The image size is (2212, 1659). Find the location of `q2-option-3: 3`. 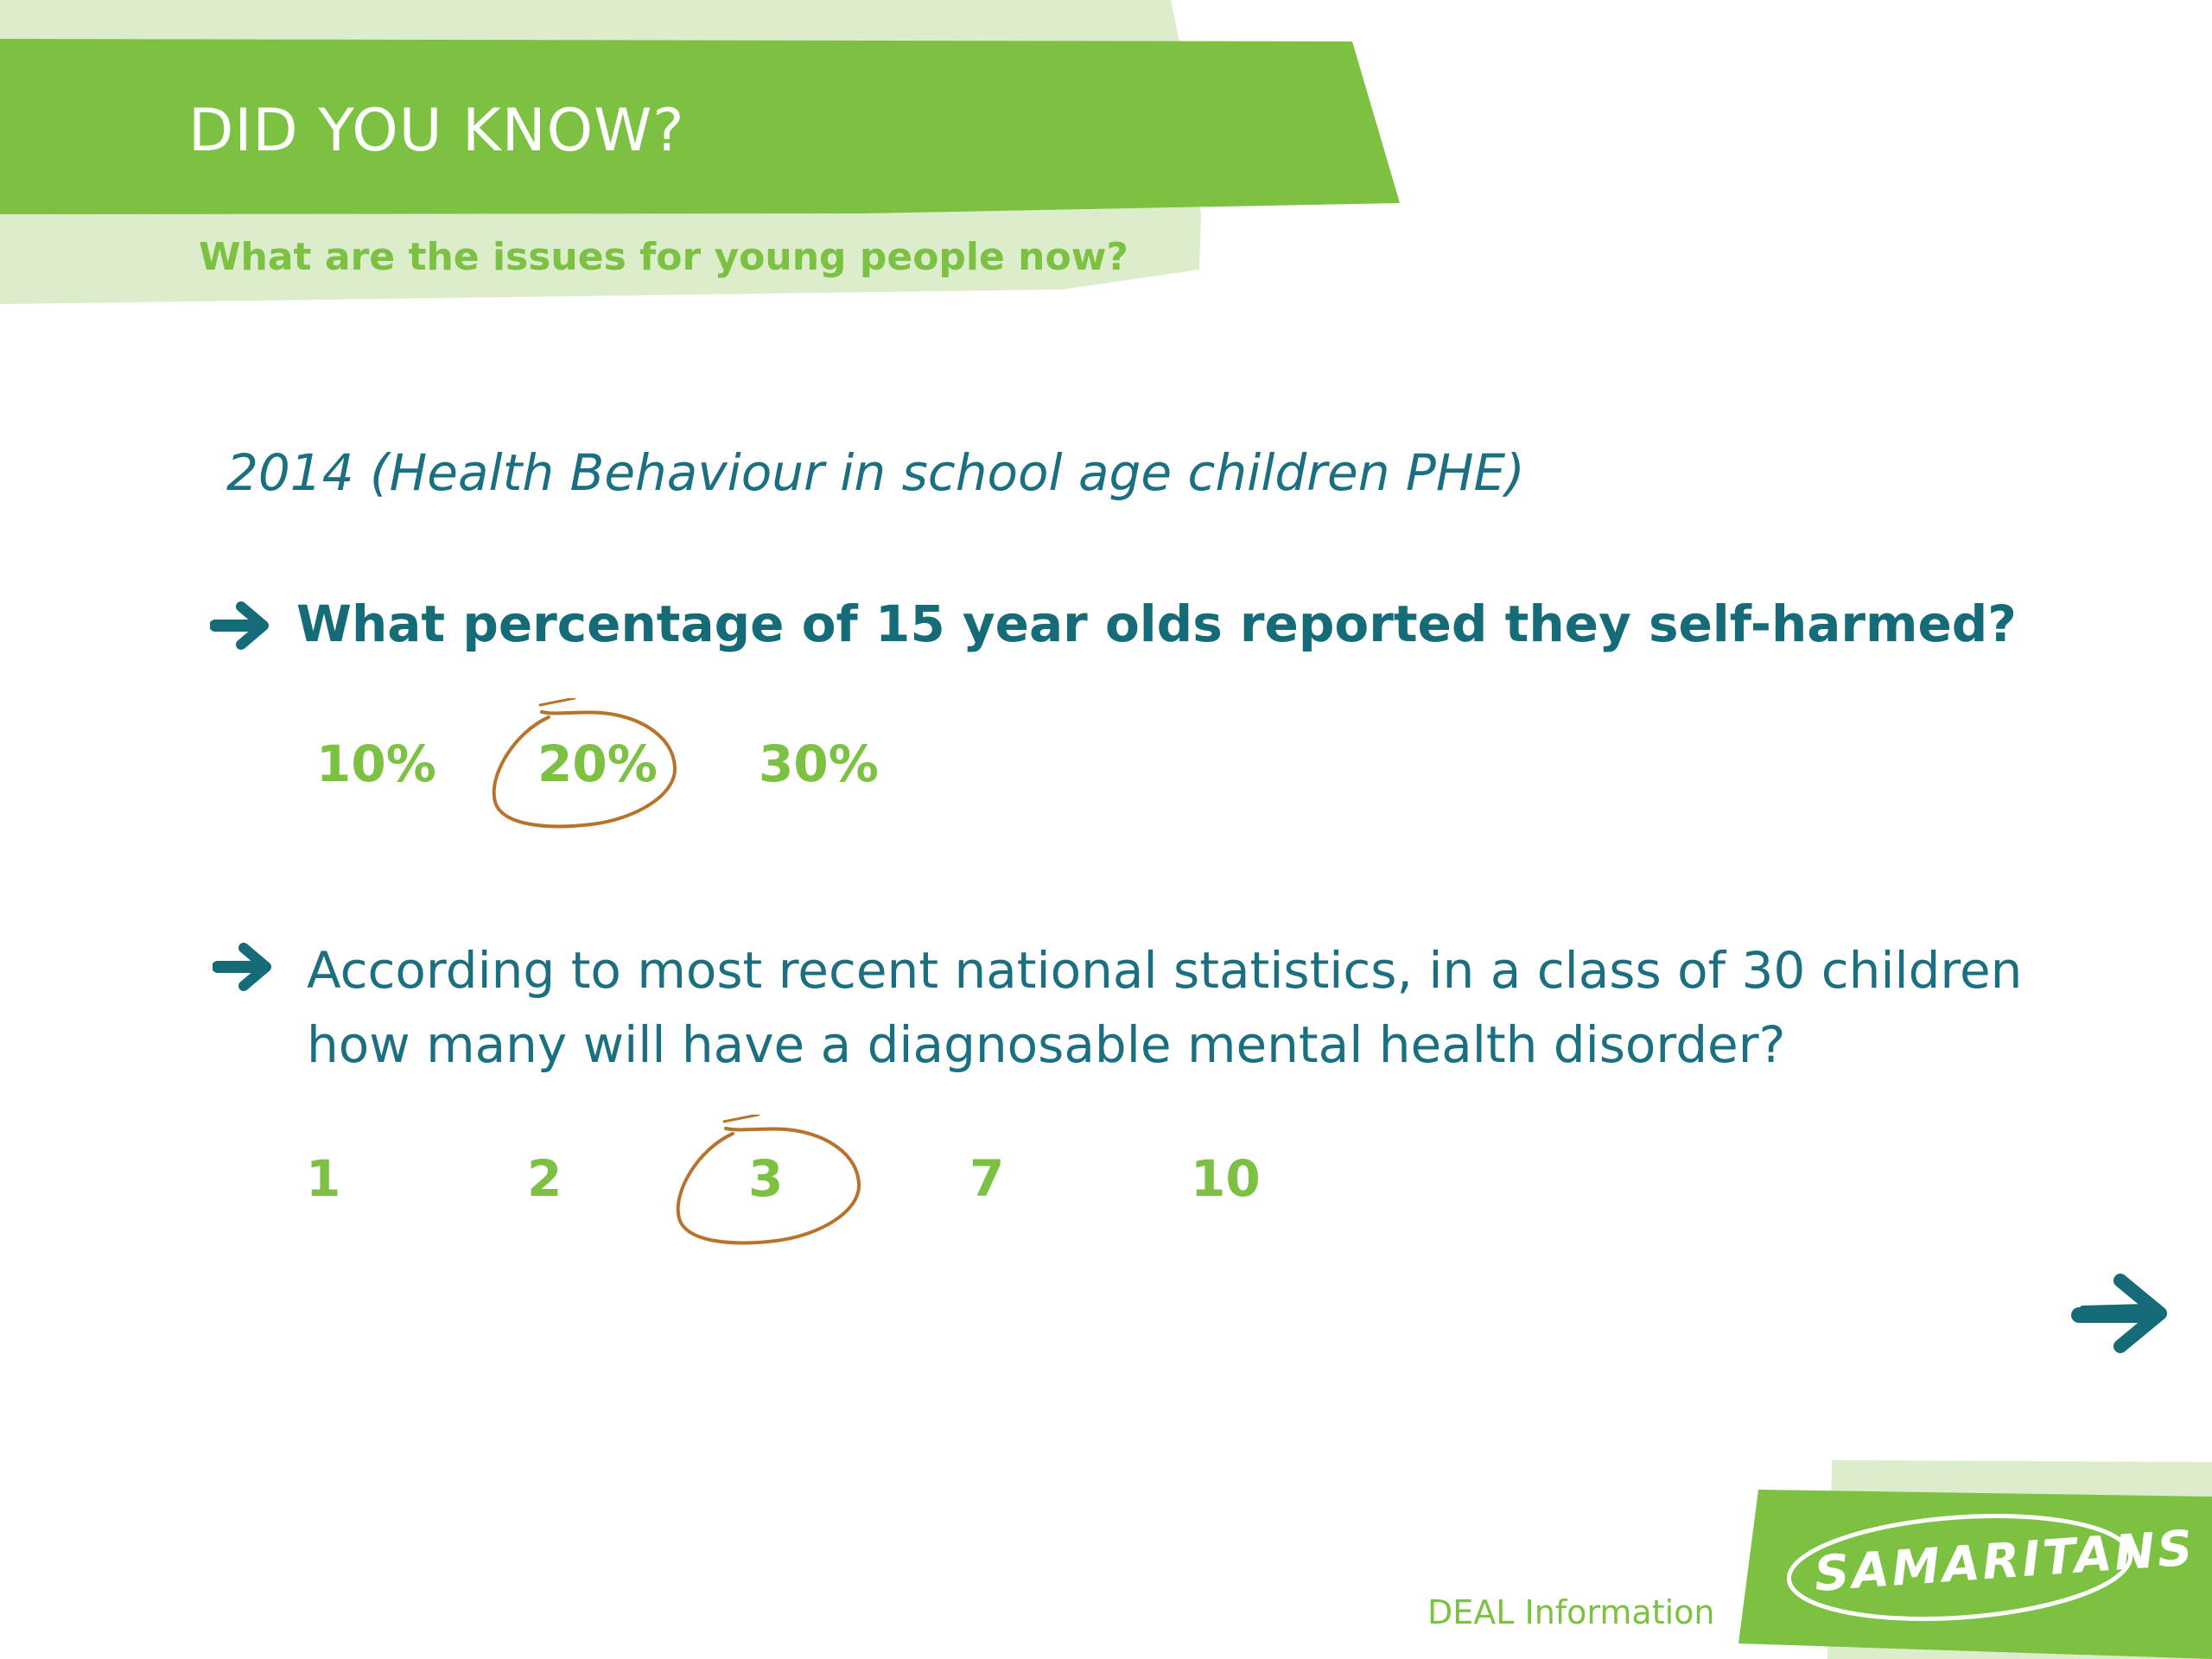

q2-option-3: 3 is located at coordinates (766, 1178).